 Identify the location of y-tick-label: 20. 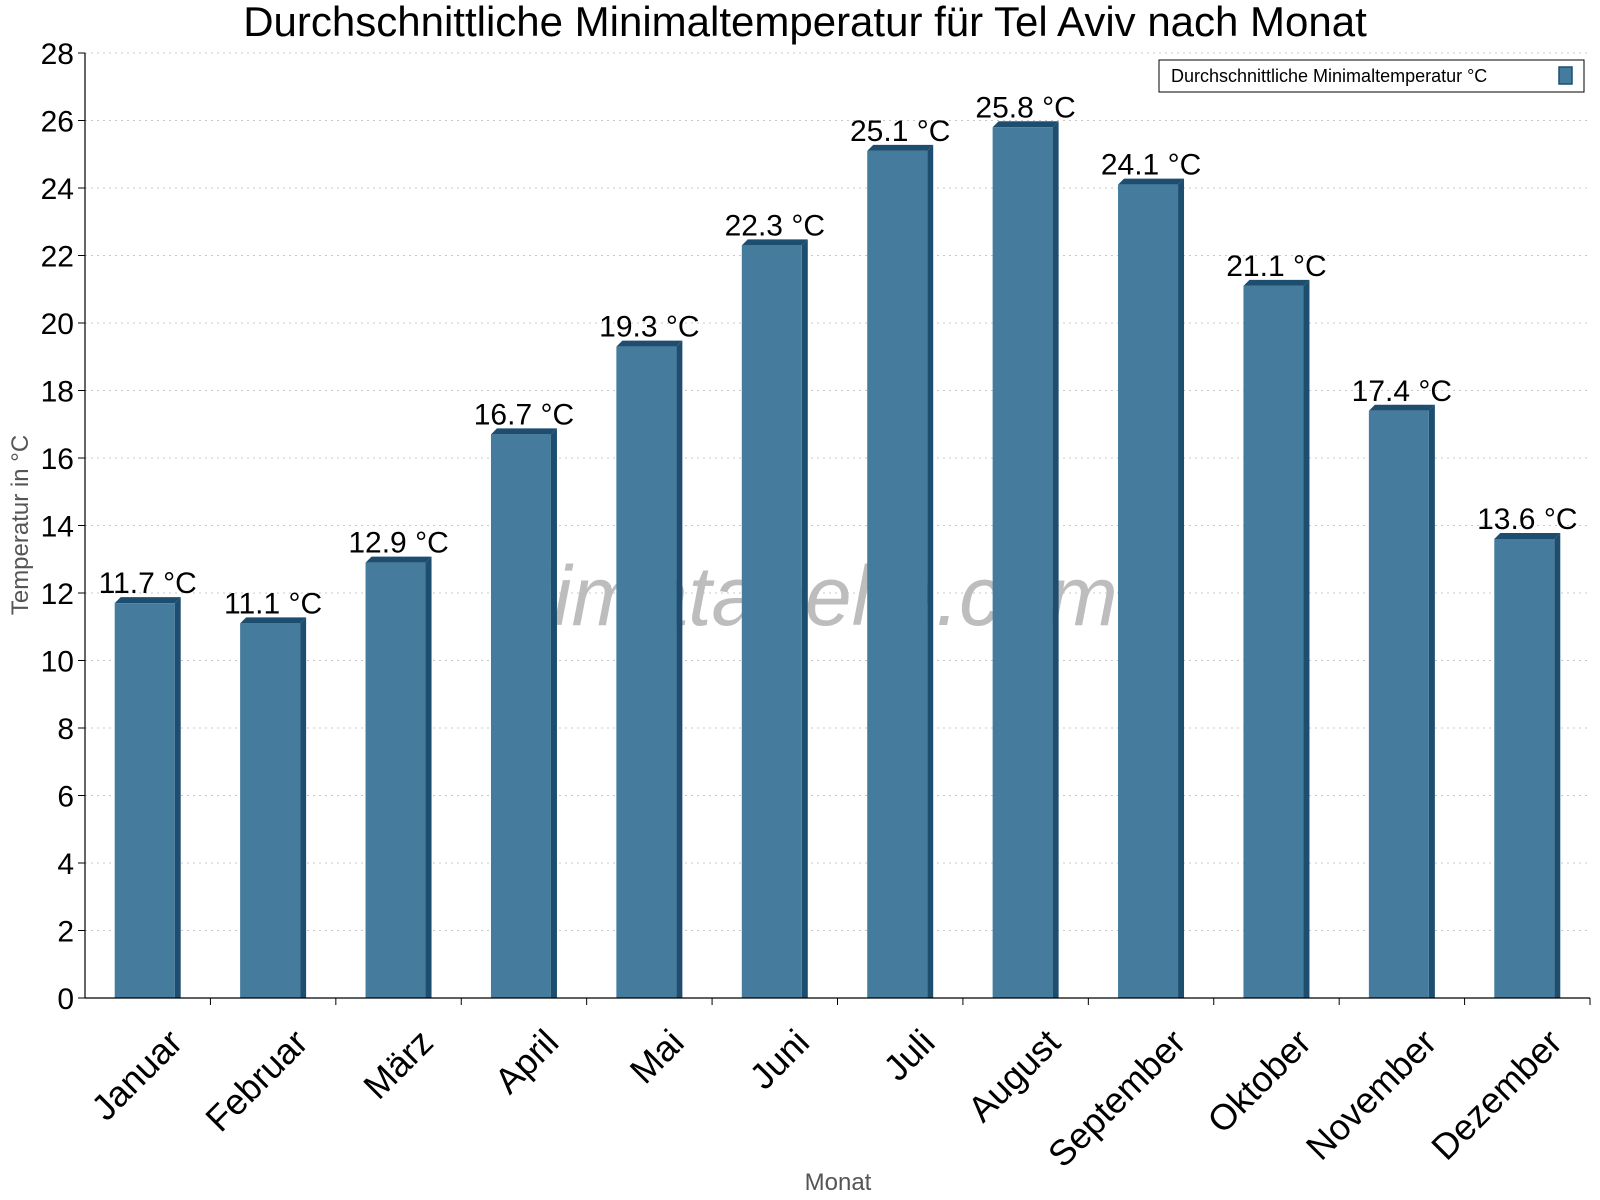
(57, 324).